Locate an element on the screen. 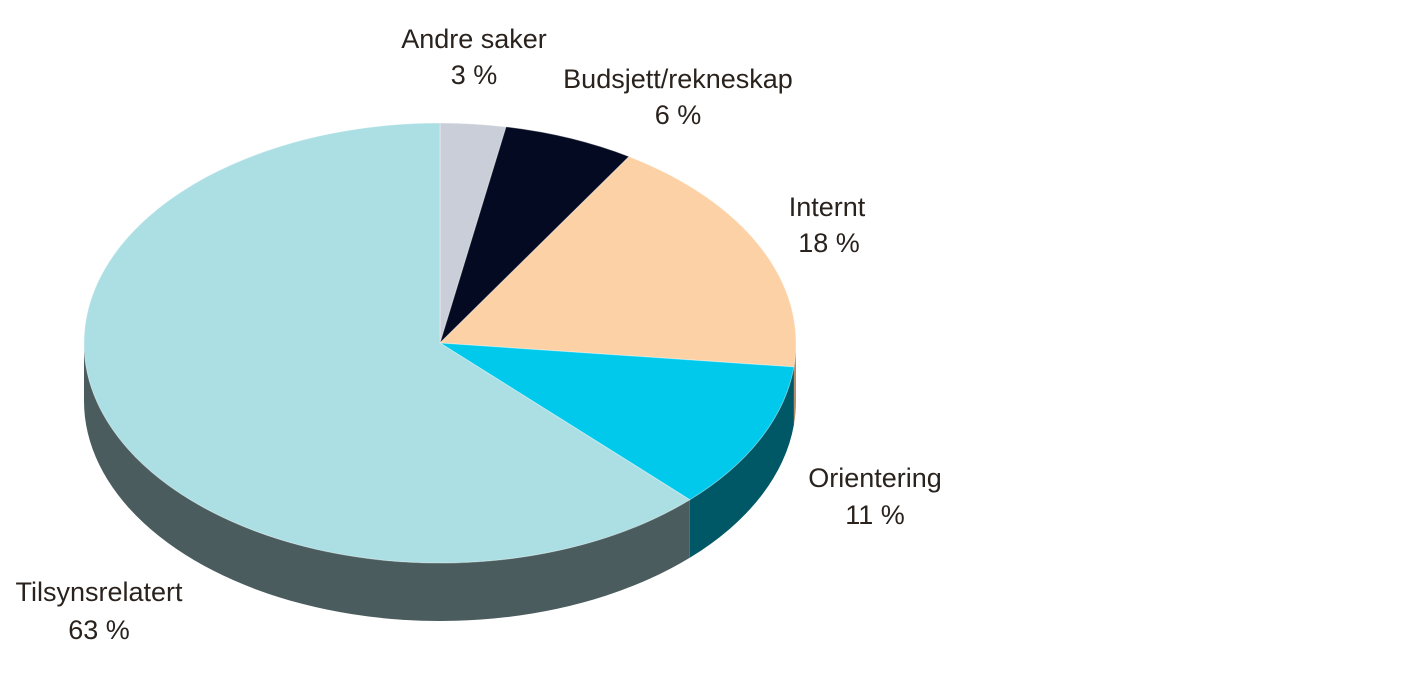 The width and height of the screenshot is (1417, 698). slice-orientering is located at coordinates (617, 421).